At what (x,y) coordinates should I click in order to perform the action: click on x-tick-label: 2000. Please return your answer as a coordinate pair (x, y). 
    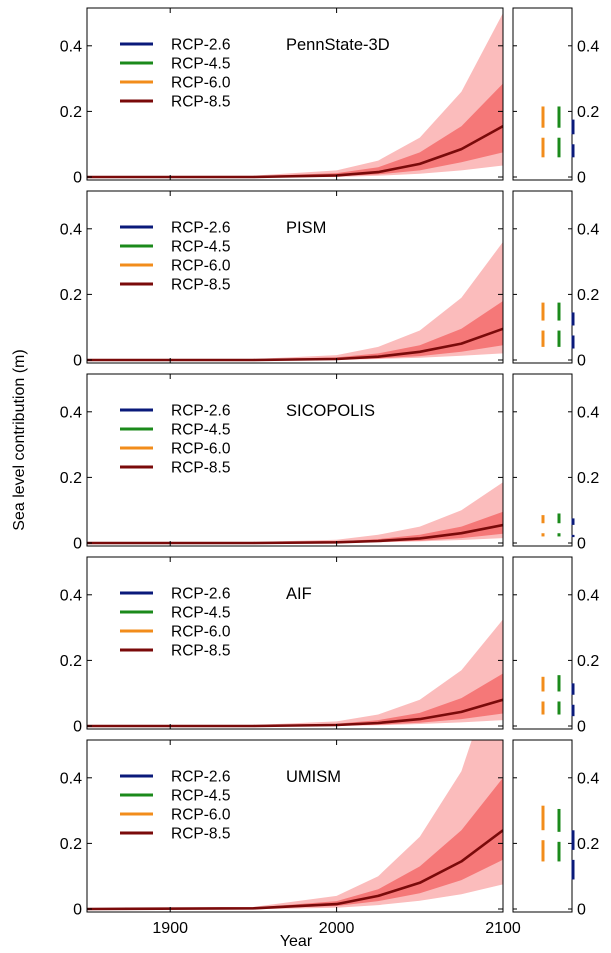
    Looking at the image, I should click on (337, 928).